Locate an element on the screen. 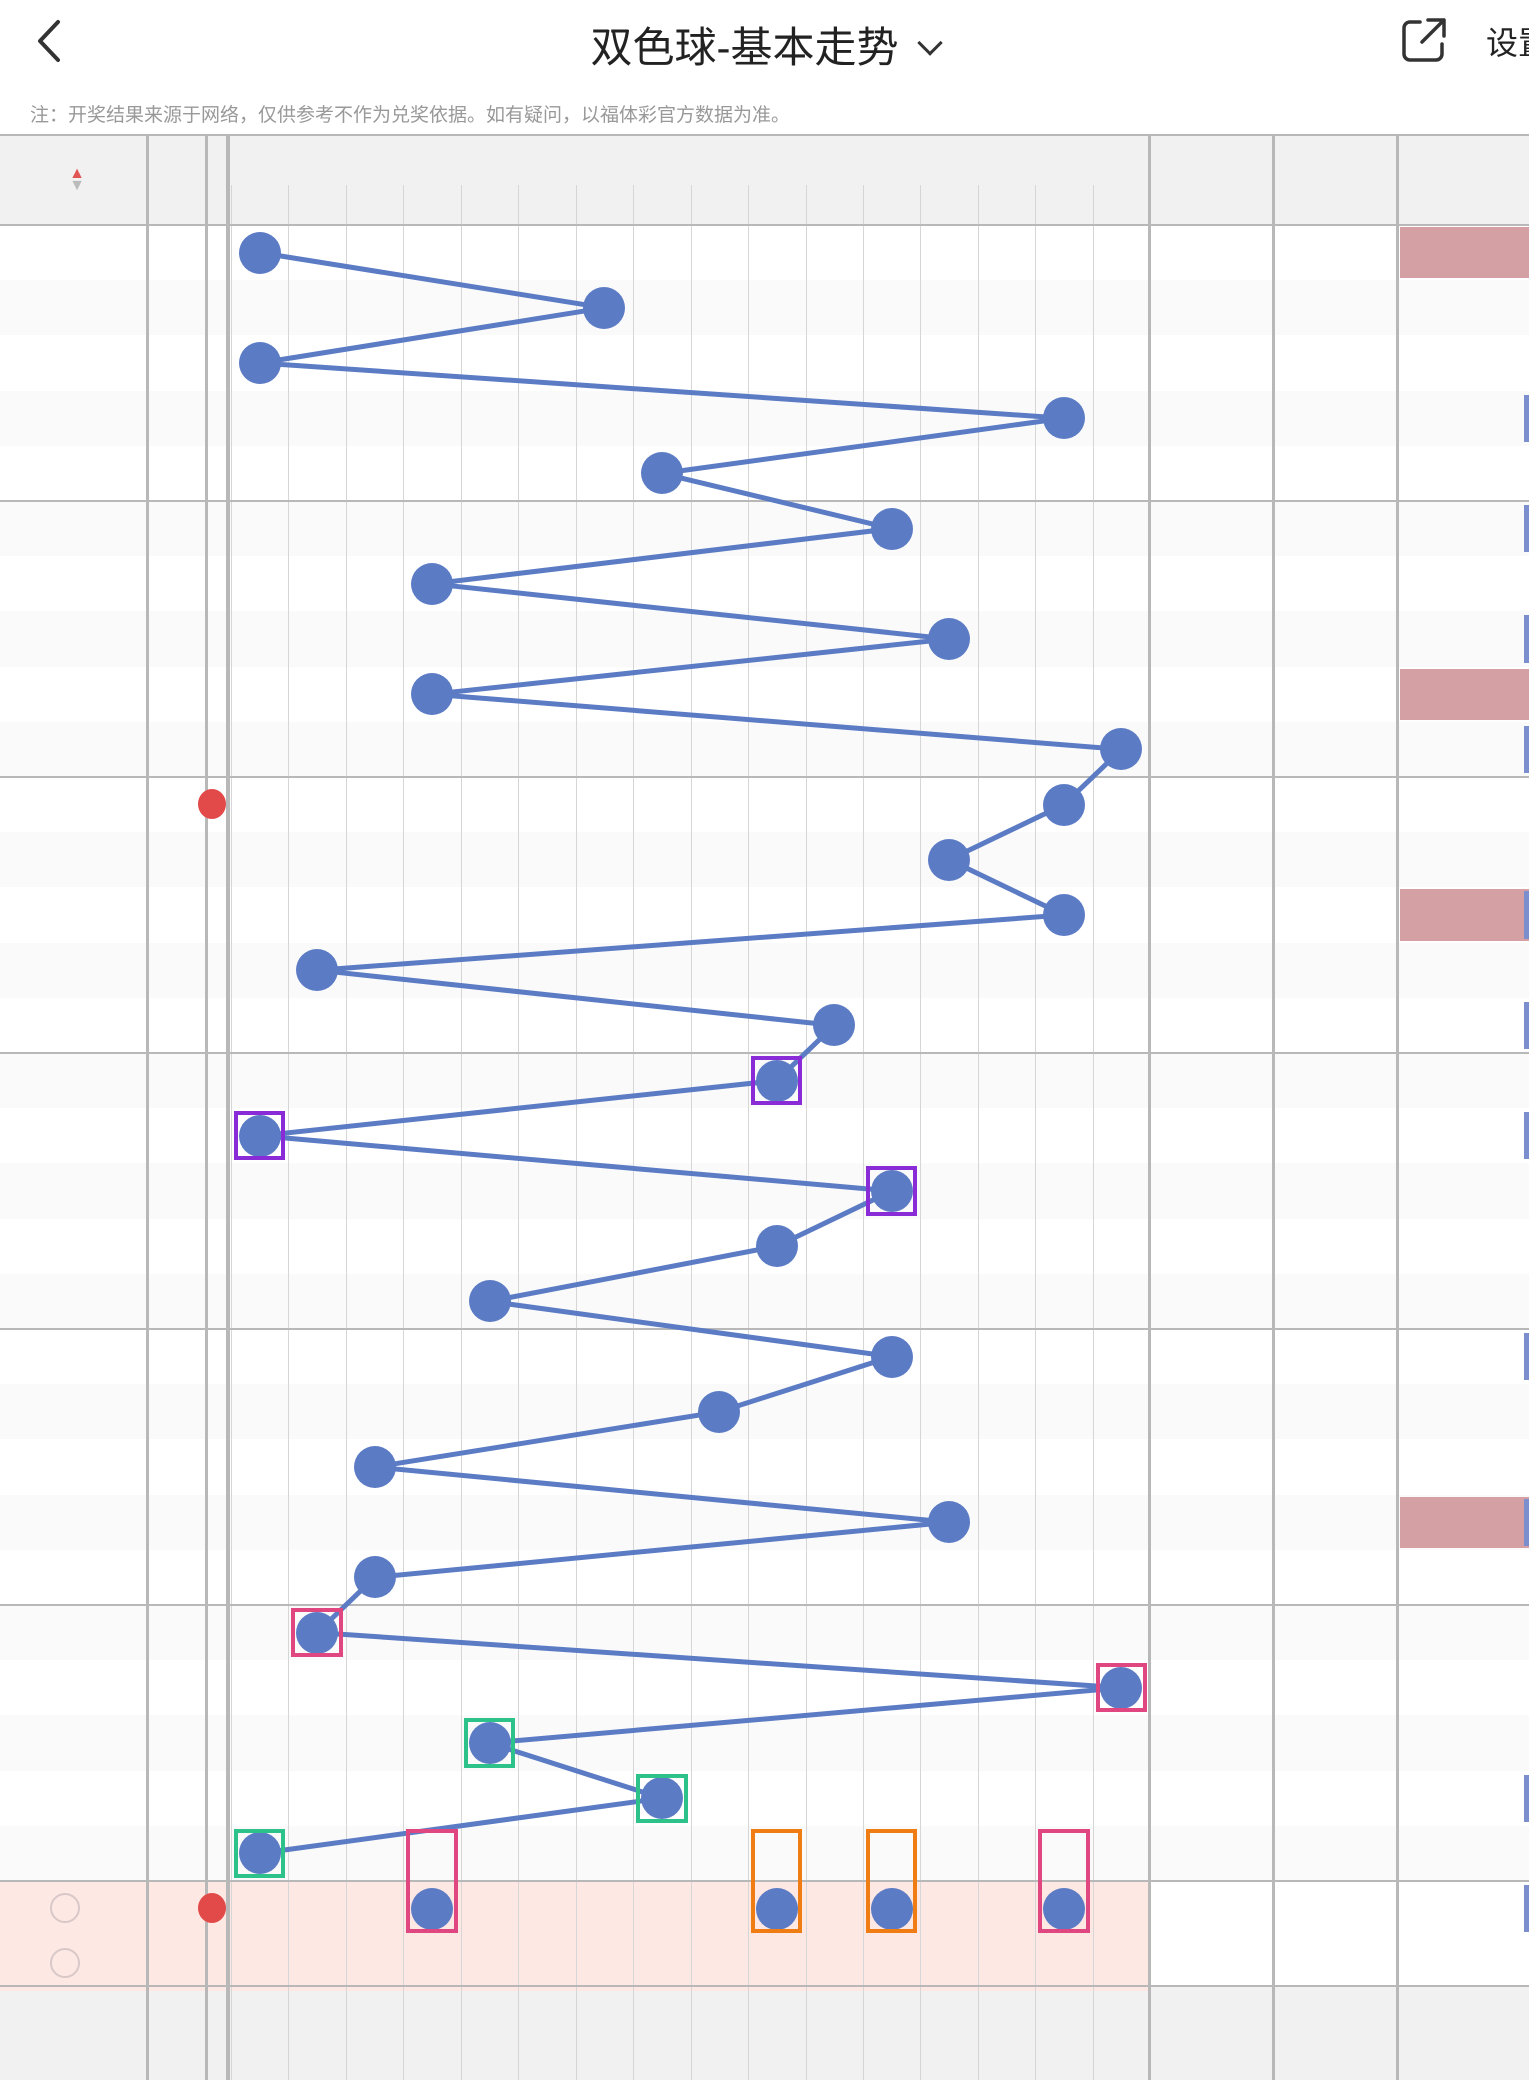  span-value is located at coordinates (1336, 583).